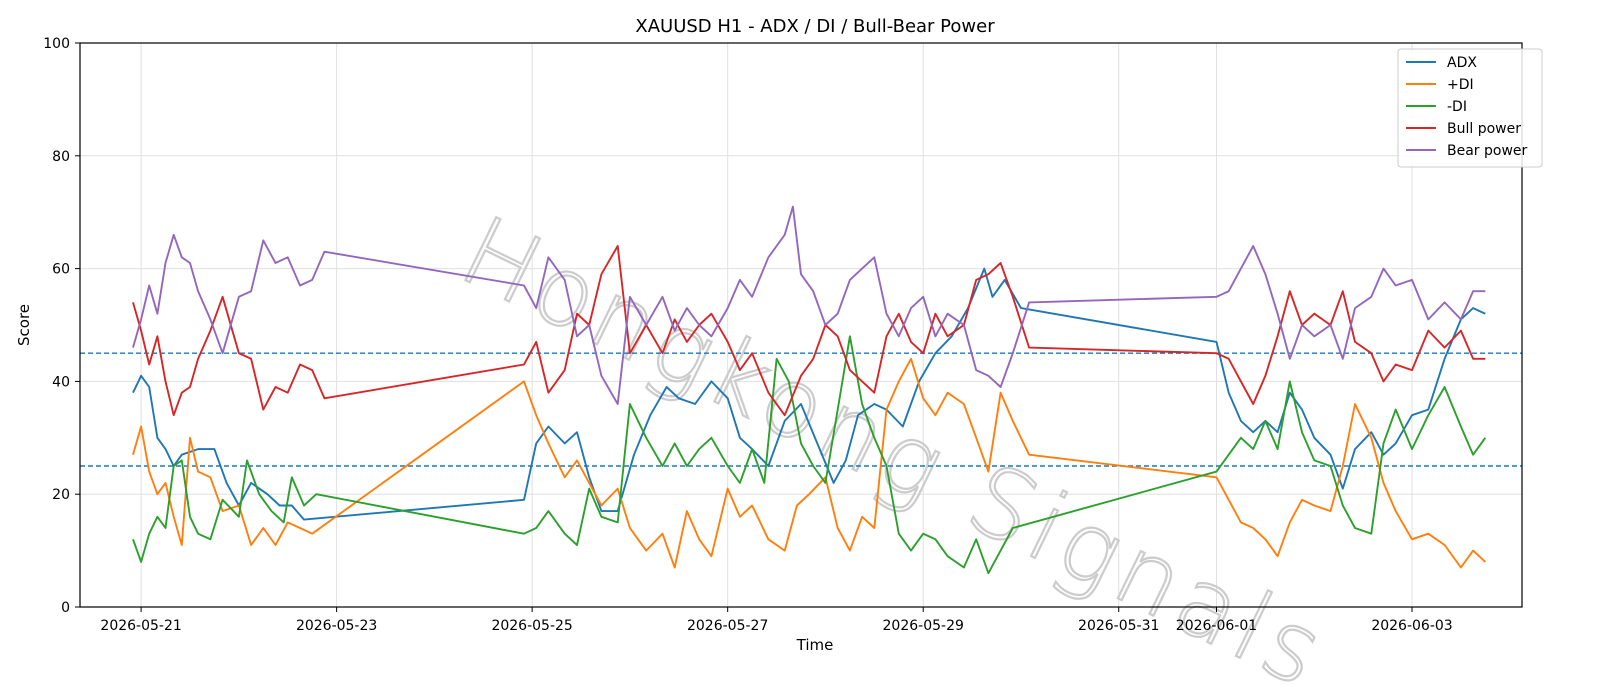 The image size is (1600, 686). What do you see at coordinates (56, 44) in the screenshot?
I see `y-tick-label: 100` at bounding box center [56, 44].